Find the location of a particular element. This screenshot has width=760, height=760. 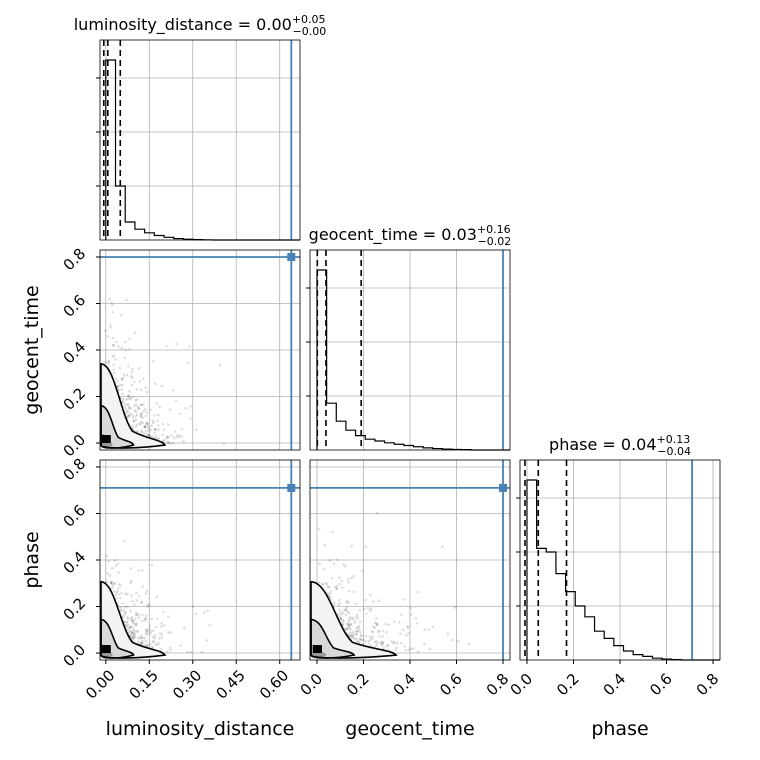

x-axis-label-phase: phase is located at coordinates (619, 729).